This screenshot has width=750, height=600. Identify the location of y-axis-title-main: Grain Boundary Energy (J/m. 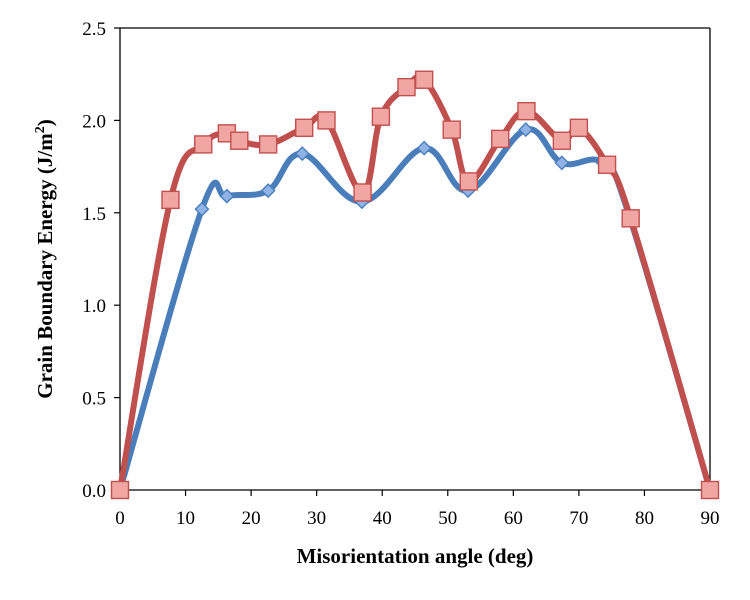
(45, 266).